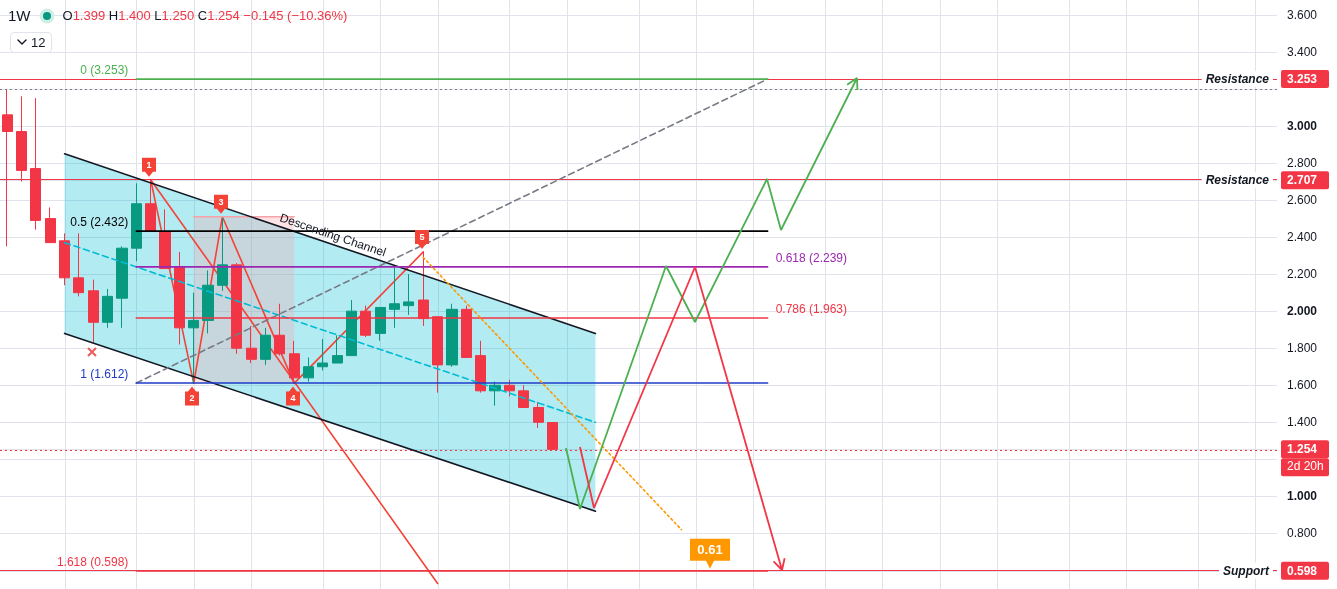 This screenshot has width=1337, height=589. I want to click on series-label: 1 (1.612), so click(104, 374).